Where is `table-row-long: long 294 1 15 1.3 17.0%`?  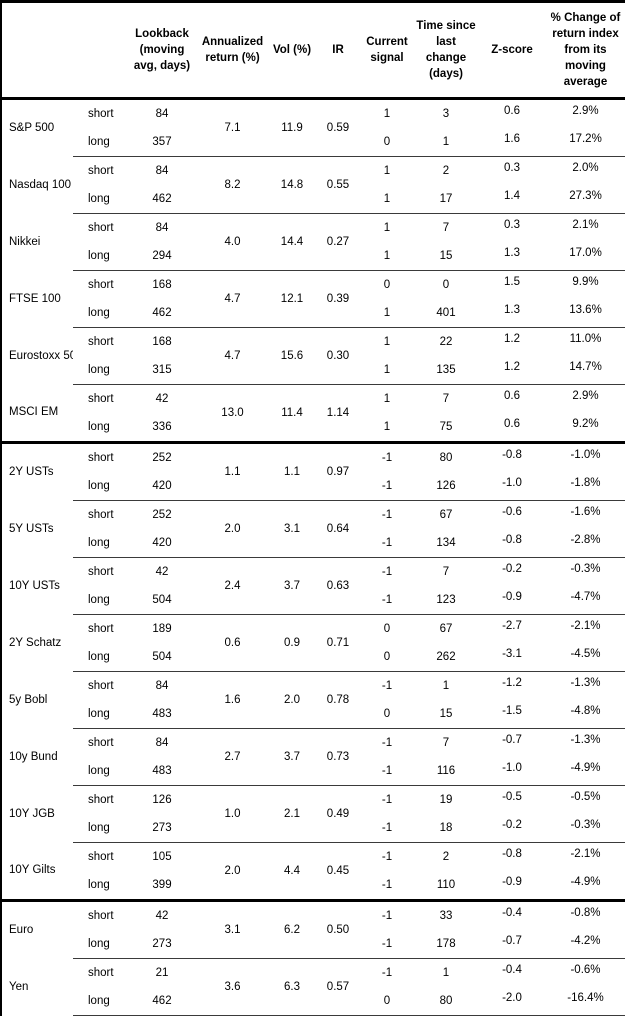
table-row-long: long 294 1 15 1.3 17.0% is located at coordinates (313, 256).